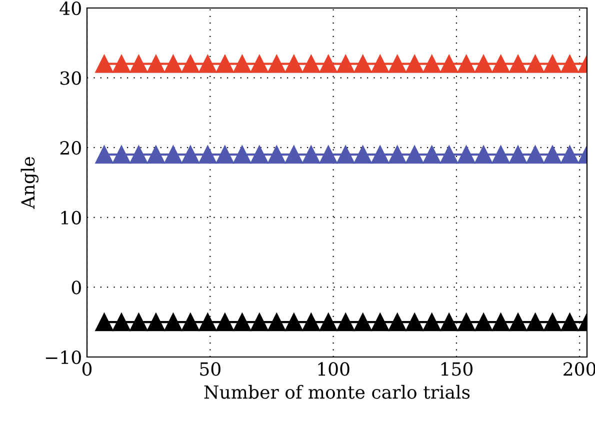  What do you see at coordinates (71, 217) in the screenshot?
I see `y-tick-label: 10` at bounding box center [71, 217].